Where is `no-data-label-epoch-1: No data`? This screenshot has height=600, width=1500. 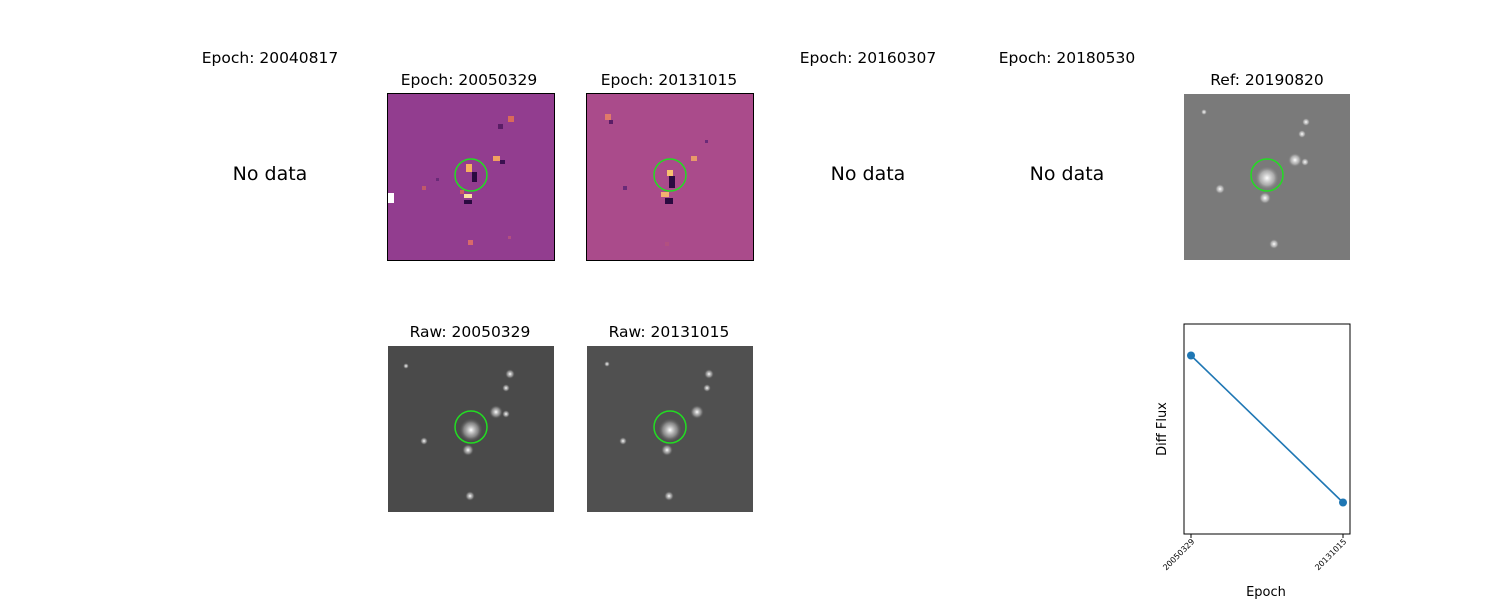 no-data-label-epoch-1: No data is located at coordinates (270, 174).